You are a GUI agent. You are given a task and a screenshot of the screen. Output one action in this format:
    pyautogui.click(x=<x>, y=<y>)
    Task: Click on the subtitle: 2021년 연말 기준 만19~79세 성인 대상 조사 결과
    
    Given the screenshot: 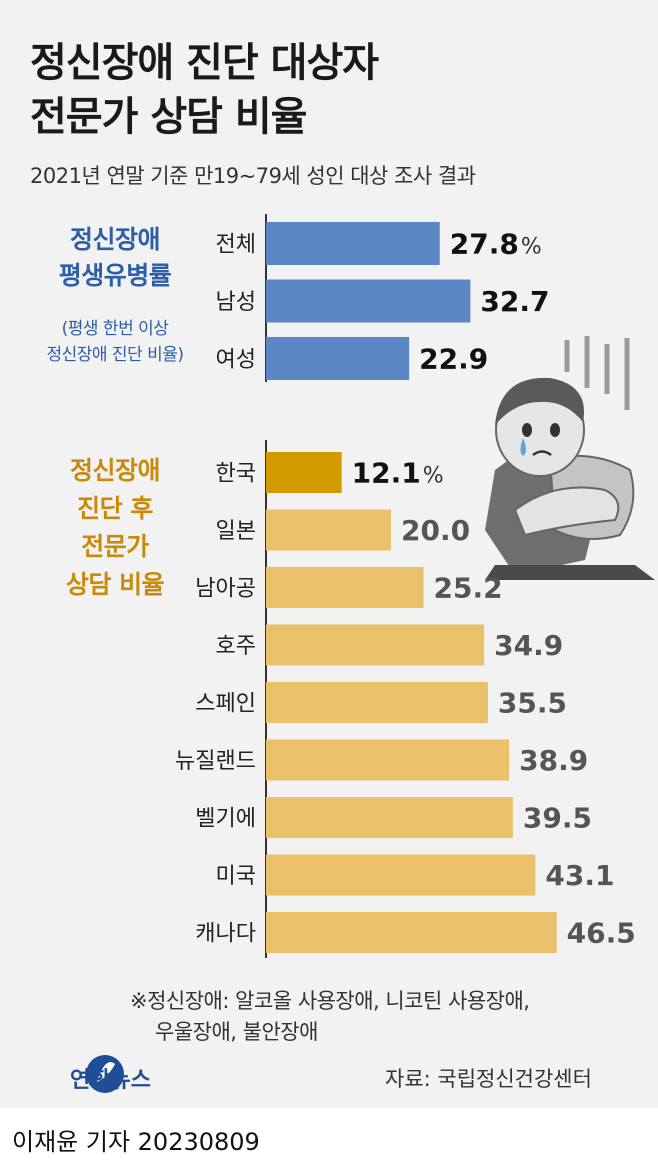 What is the action you would take?
    pyautogui.click(x=253, y=176)
    